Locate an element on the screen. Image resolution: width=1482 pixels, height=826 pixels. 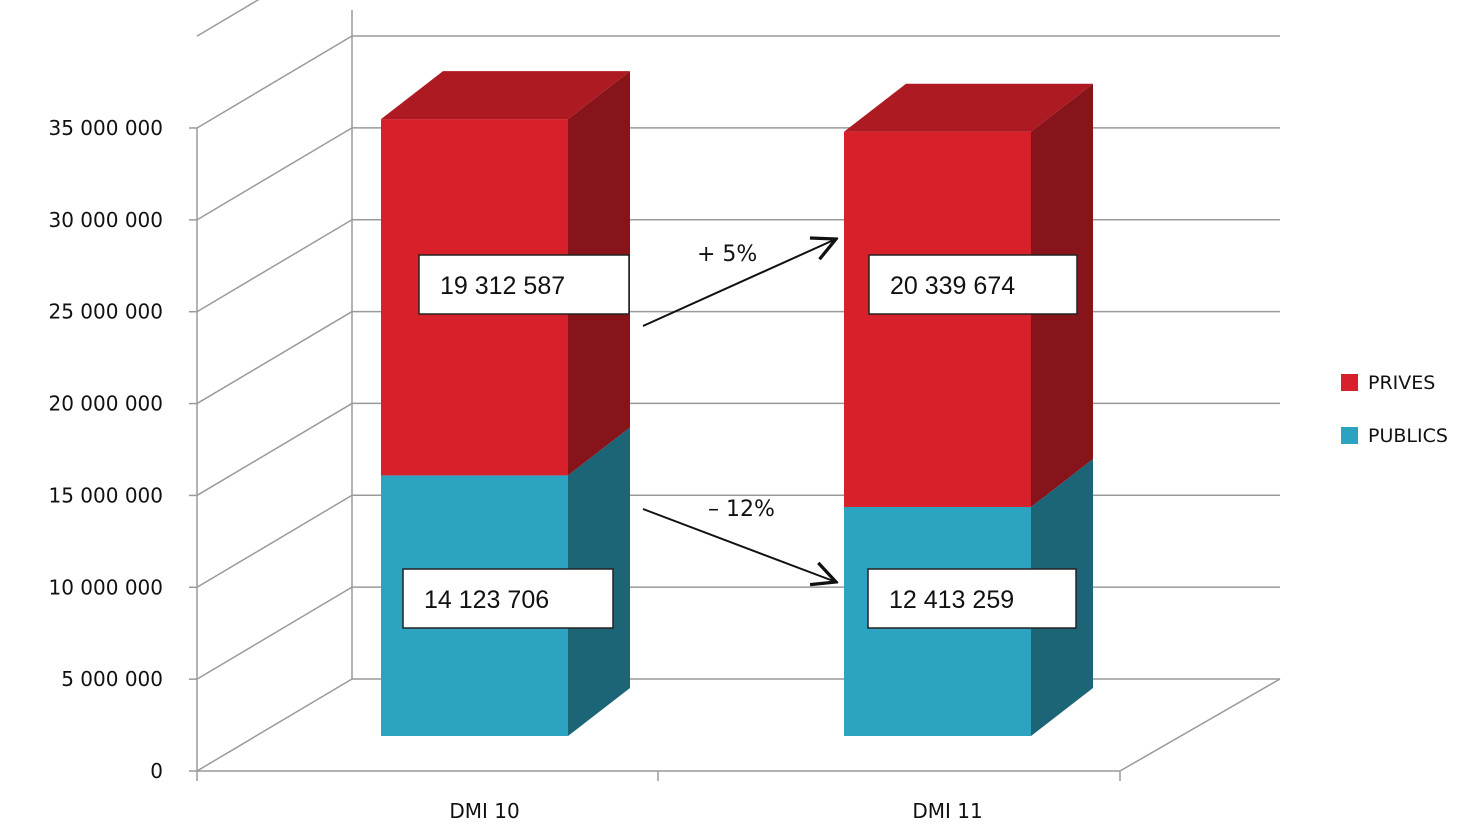
data-label-value: 20 339 674 is located at coordinates (952, 286).